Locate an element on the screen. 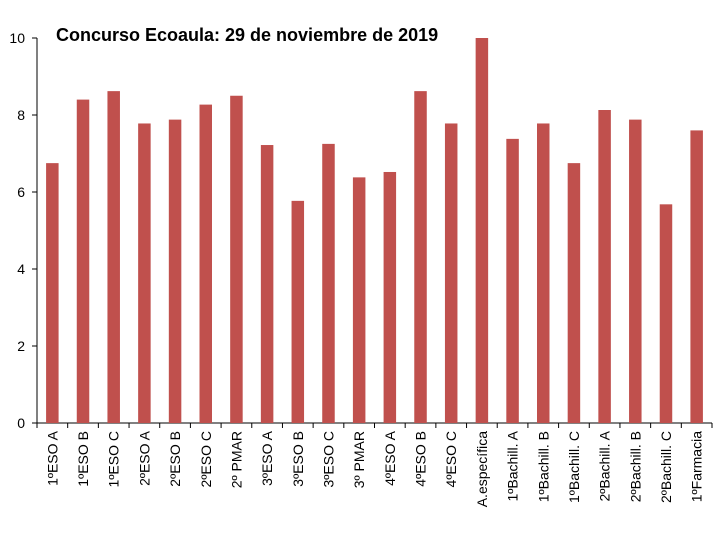 This screenshot has width=720, height=540. x-tick-label: 3ºESO C is located at coordinates (328, 459).